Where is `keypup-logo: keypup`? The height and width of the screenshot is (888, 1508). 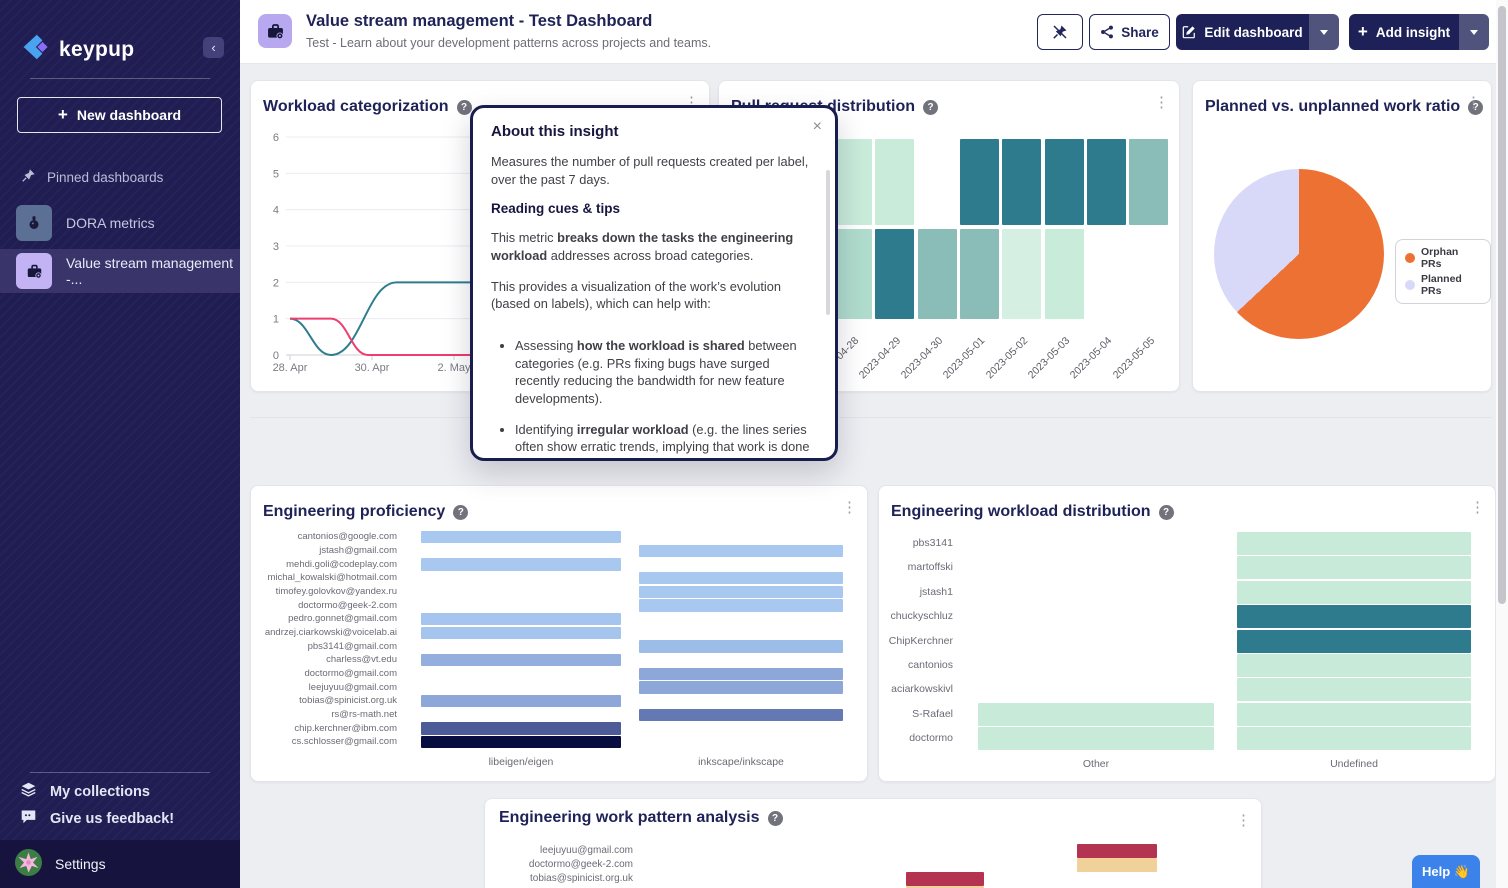 keypup-logo: keypup is located at coordinates (76, 49).